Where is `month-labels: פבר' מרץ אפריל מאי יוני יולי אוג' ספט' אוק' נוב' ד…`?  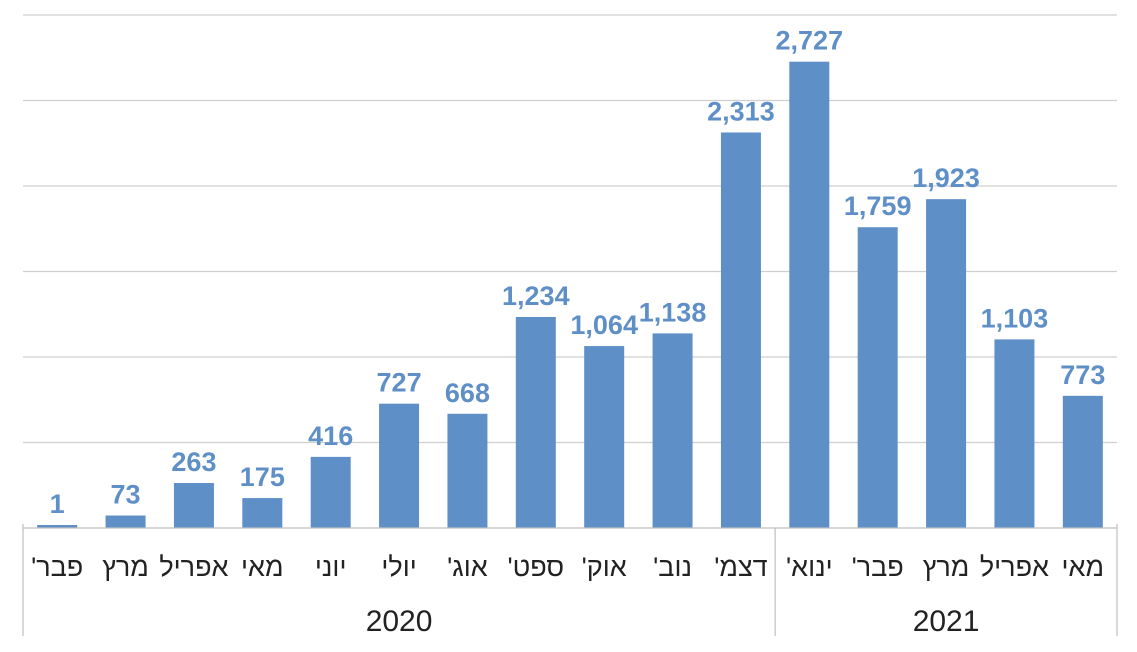 month-labels: פבר' מרץ אפריל מאי יוני יולי אוג' ספט' אוק' נוב' ד… is located at coordinates (567, 567).